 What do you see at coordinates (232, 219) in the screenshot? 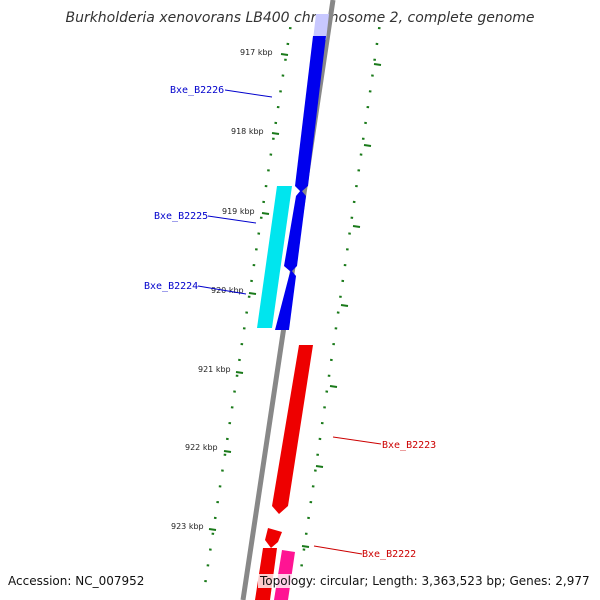
I see `leader-bxe-b2225` at bounding box center [232, 219].